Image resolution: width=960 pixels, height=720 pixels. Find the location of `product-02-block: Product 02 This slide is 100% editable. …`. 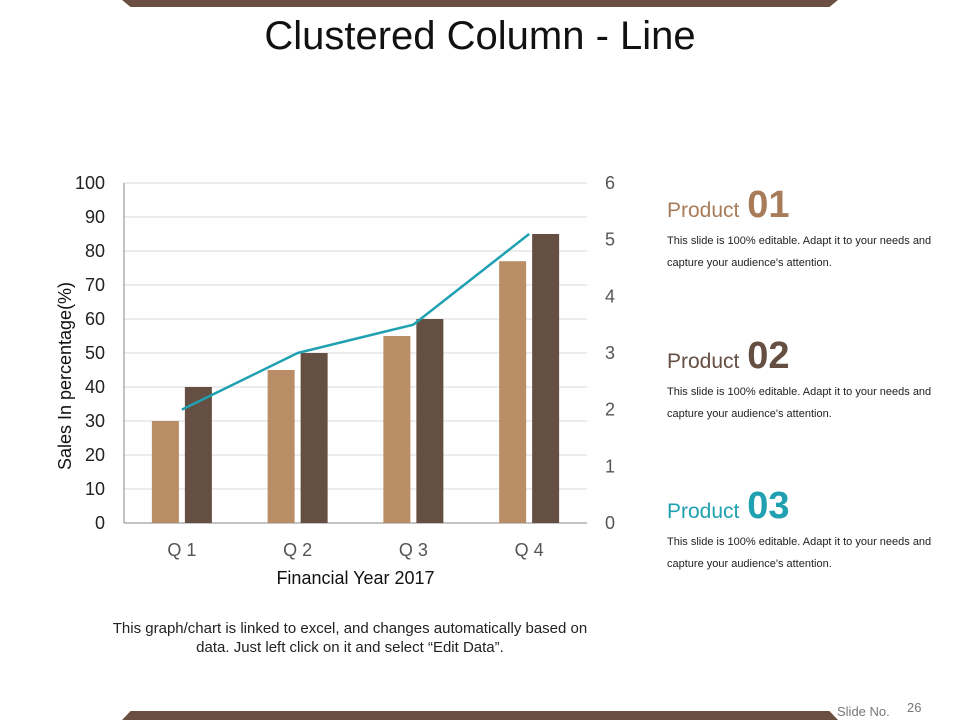

product-02-block: Product 02 This slide is 100% editable. … is located at coordinates (802, 381).